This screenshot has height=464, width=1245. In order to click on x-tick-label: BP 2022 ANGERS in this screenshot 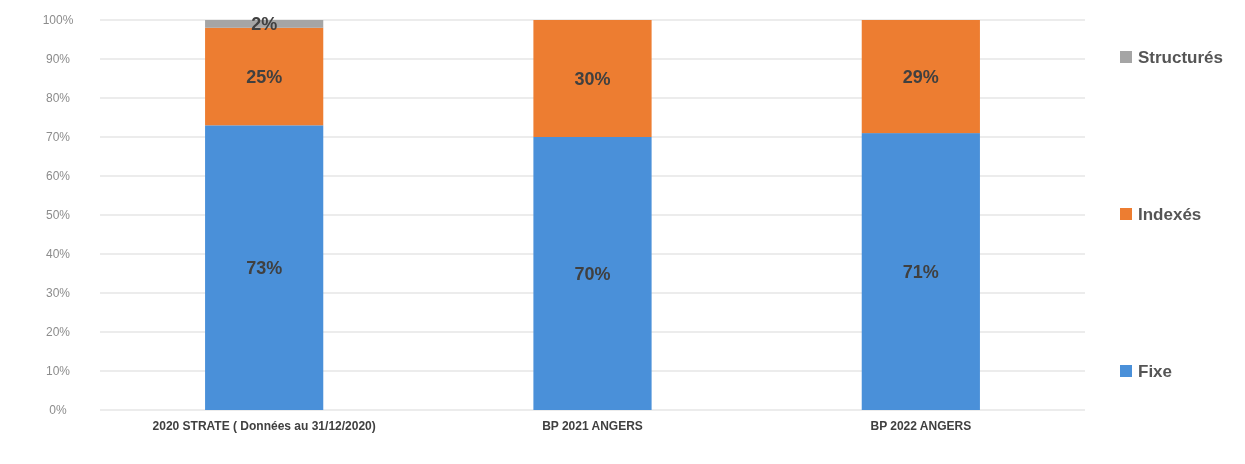, I will do `click(921, 426)`.